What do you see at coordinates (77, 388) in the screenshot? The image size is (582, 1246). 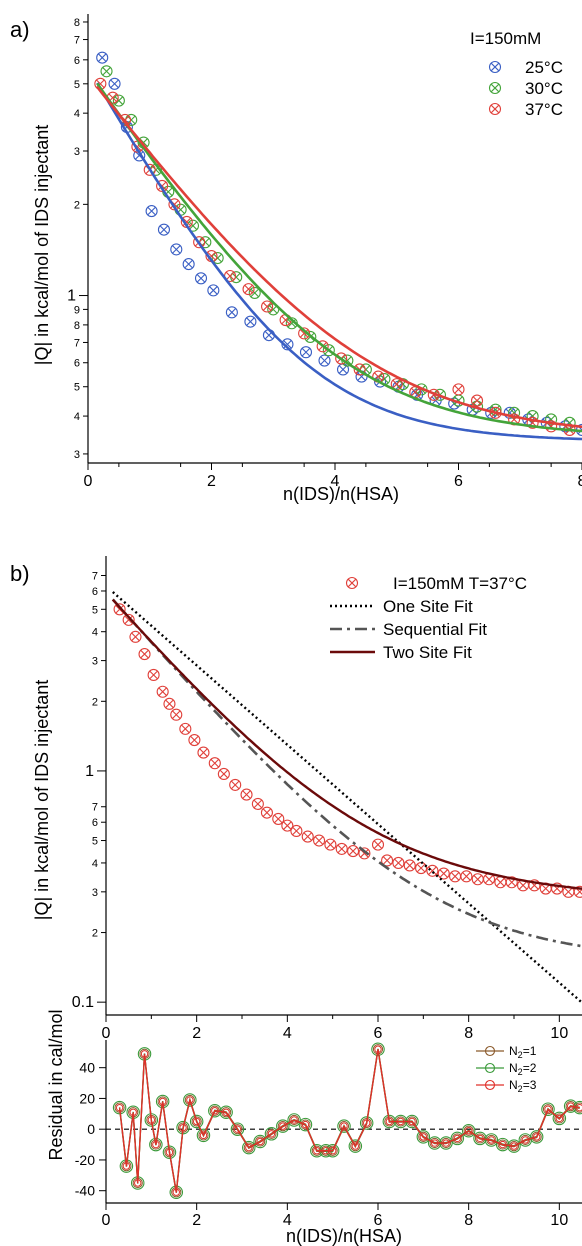 I see `panel-a-y-minor-tick-label: 5` at bounding box center [77, 388].